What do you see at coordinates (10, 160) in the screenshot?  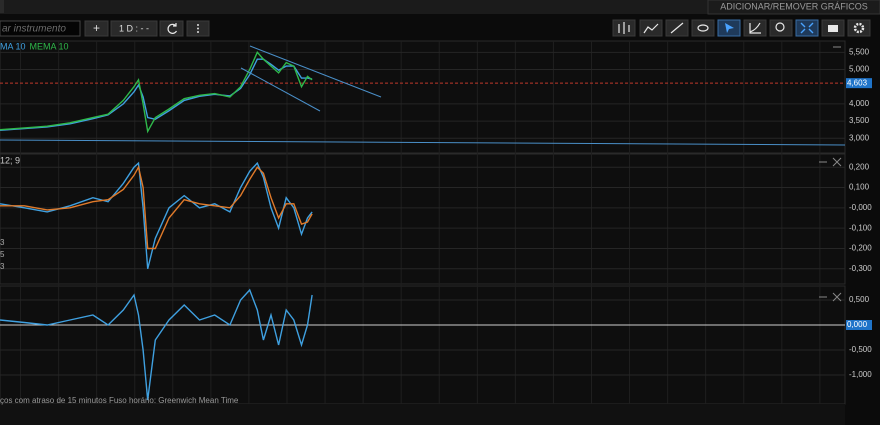 I see `pane-label: 12; 9` at bounding box center [10, 160].